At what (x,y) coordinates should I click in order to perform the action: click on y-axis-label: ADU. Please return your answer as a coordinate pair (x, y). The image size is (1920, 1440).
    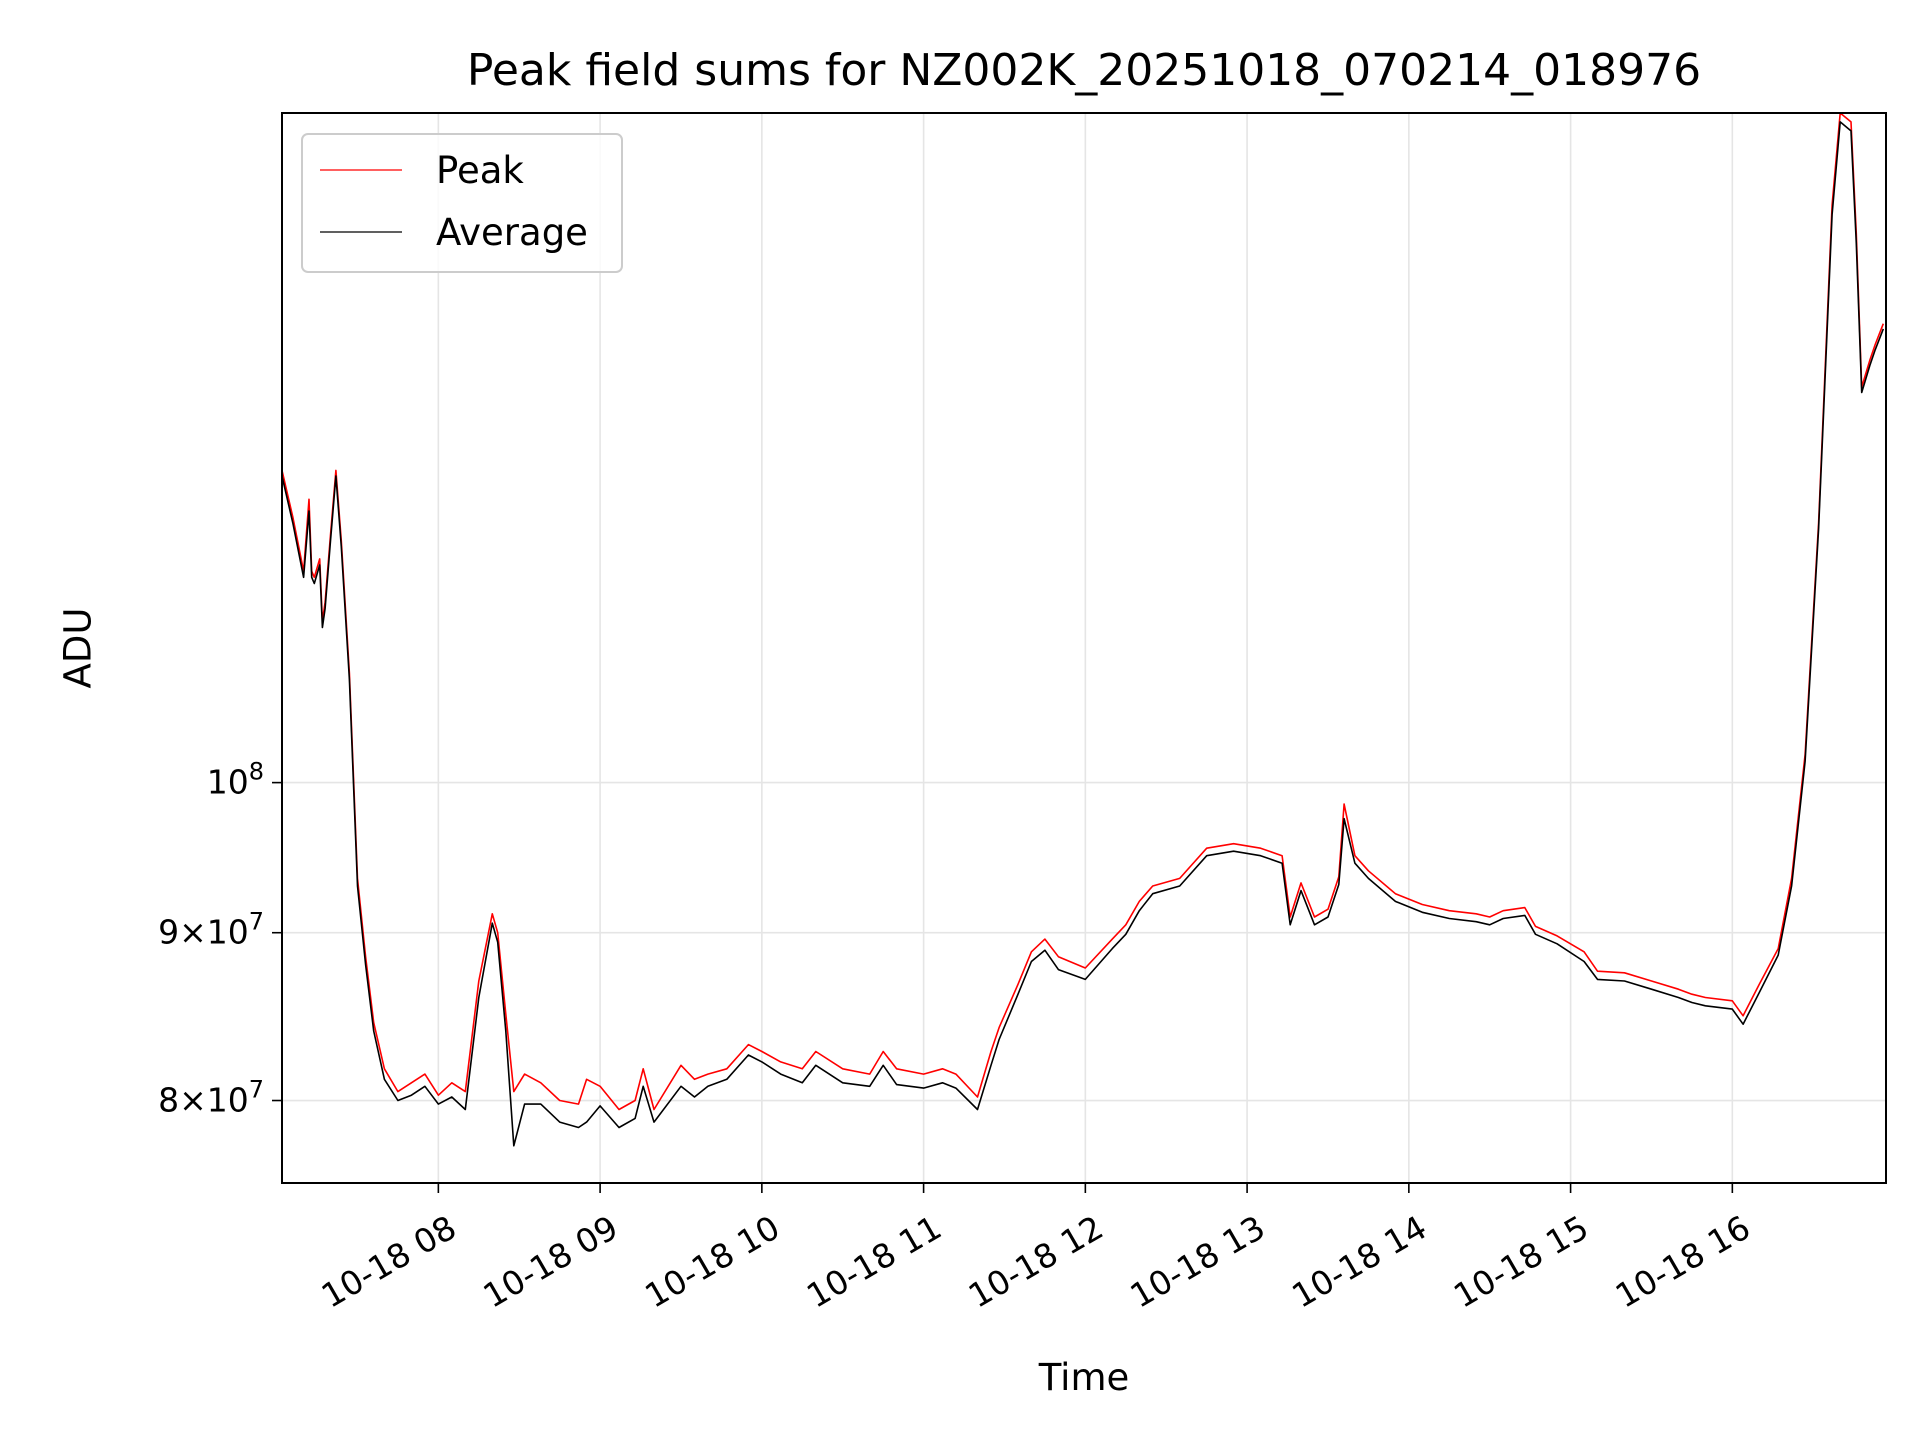
    Looking at the image, I should click on (78, 648).